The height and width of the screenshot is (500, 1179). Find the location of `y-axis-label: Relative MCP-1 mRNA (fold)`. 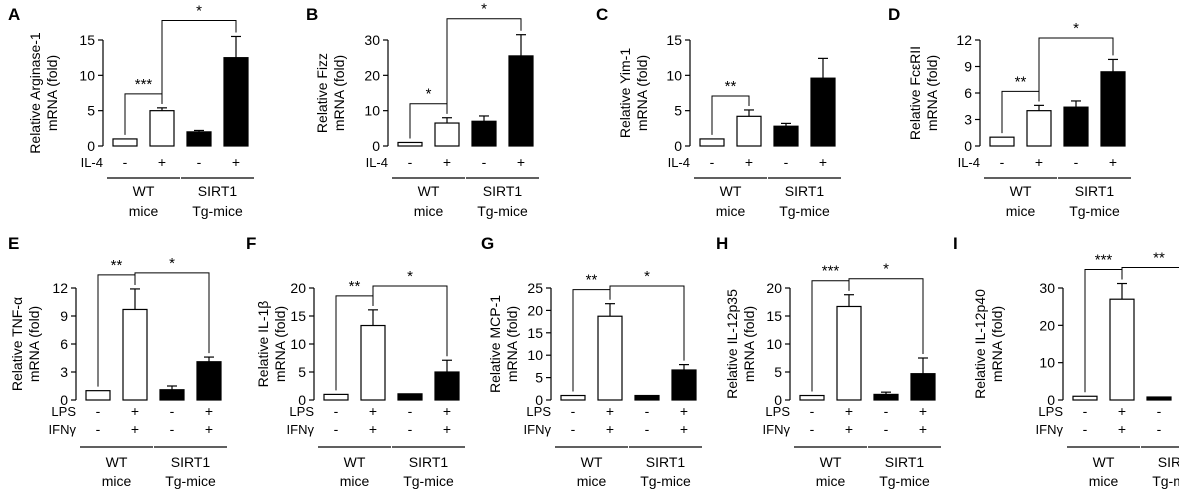

y-axis-label: Relative MCP-1 mRNA (fold) is located at coordinates (503, 344).